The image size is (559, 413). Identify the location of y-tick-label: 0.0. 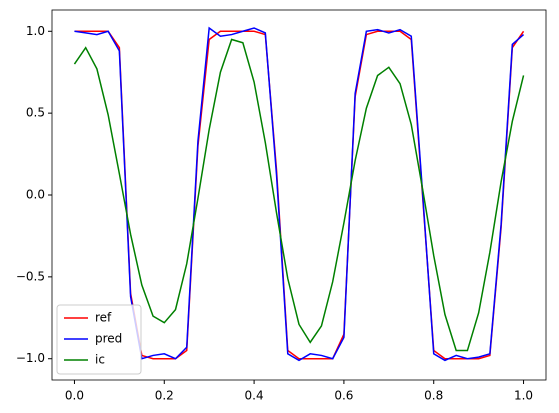
(35, 195).